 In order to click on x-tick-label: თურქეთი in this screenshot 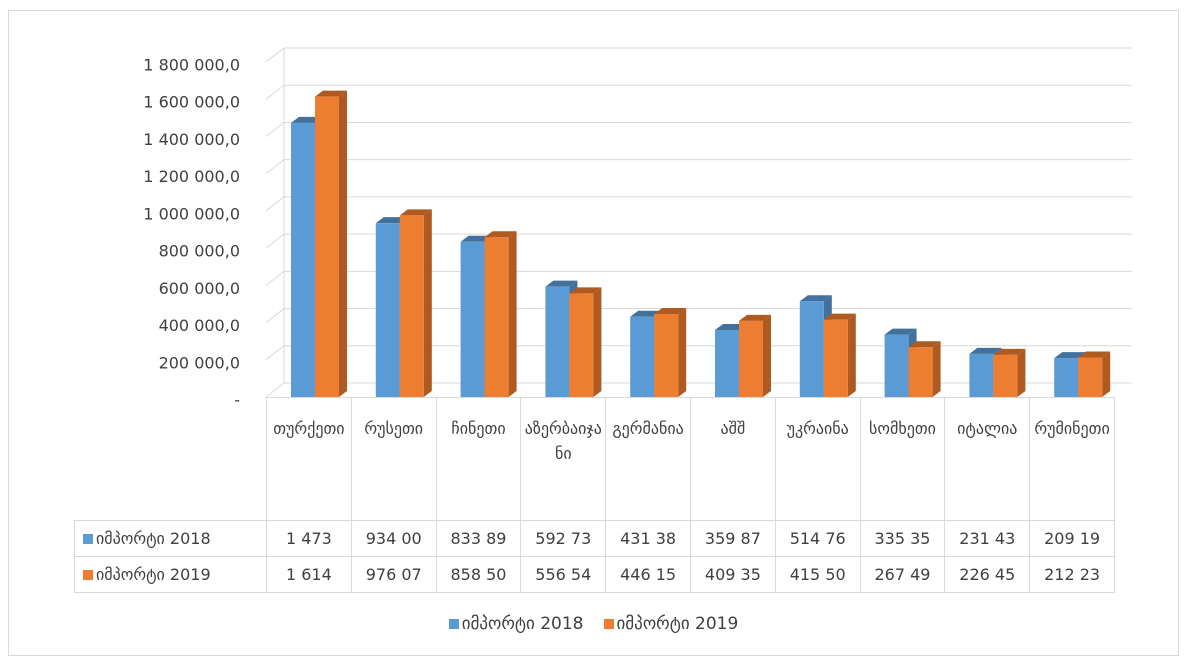, I will do `click(309, 459)`.